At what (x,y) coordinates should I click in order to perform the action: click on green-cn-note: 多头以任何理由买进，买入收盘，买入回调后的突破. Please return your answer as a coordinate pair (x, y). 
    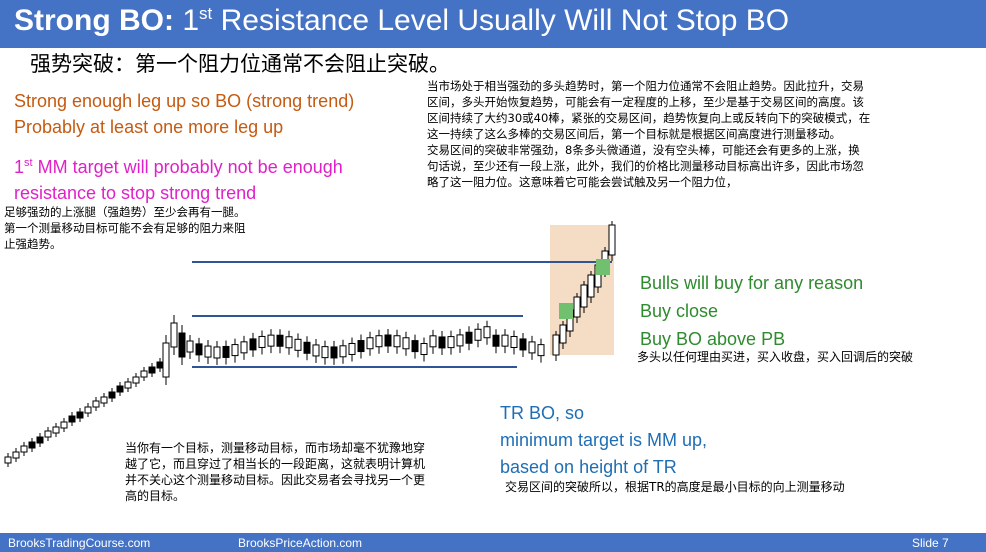
    Looking at the image, I should click on (775, 357).